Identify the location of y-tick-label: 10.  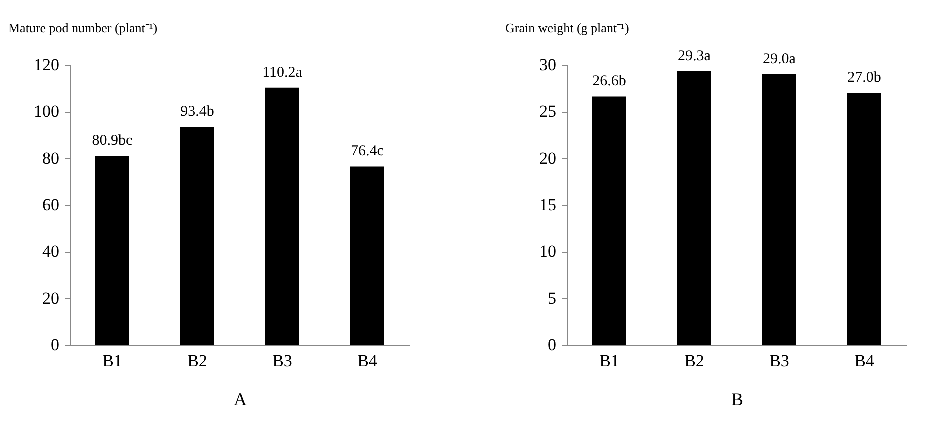
(548, 252).